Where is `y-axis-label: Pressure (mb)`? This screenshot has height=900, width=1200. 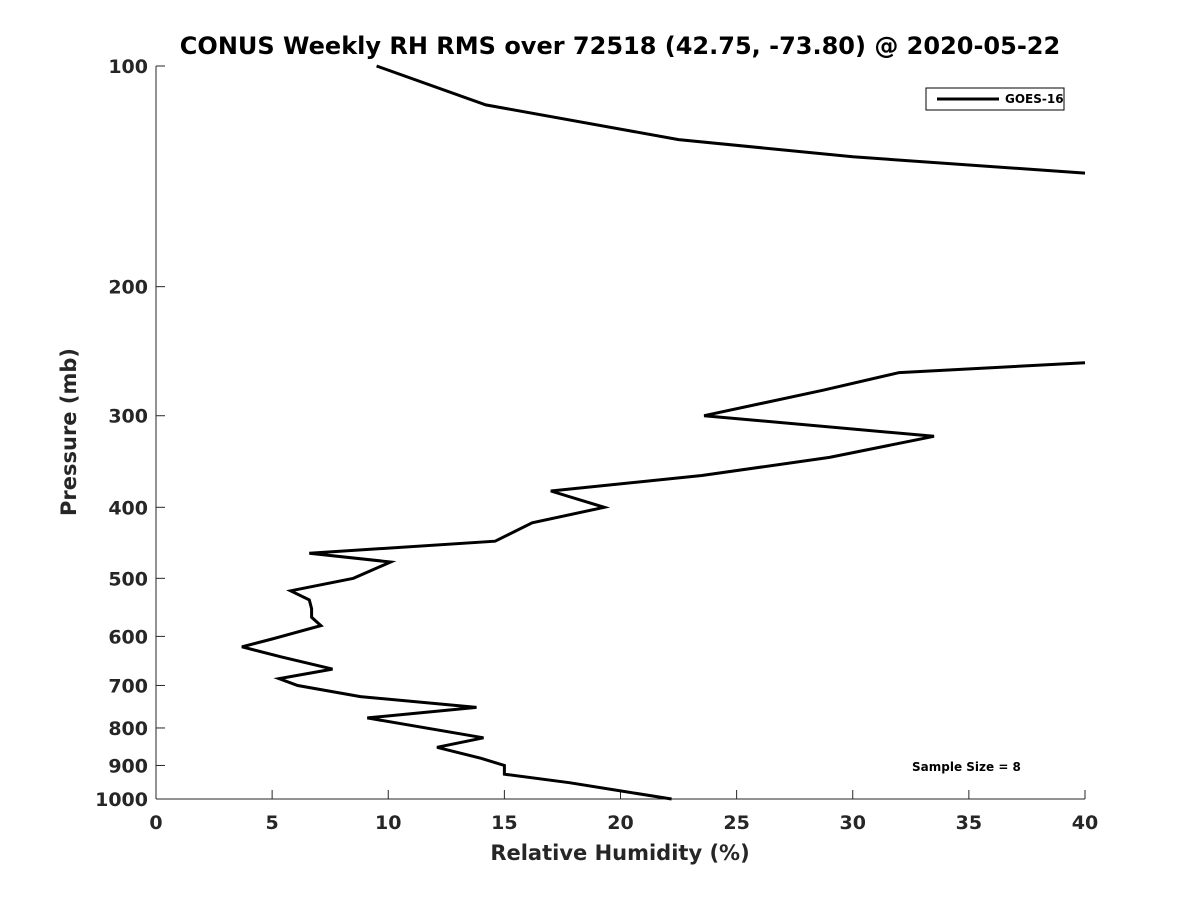 y-axis-label: Pressure (mb) is located at coordinates (69, 432).